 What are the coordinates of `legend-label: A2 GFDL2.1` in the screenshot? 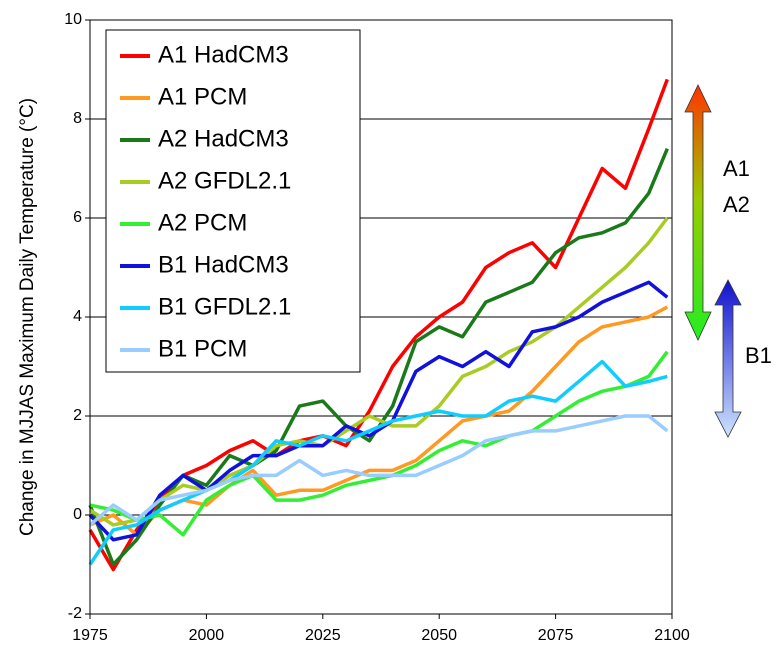 It's located at (224, 180).